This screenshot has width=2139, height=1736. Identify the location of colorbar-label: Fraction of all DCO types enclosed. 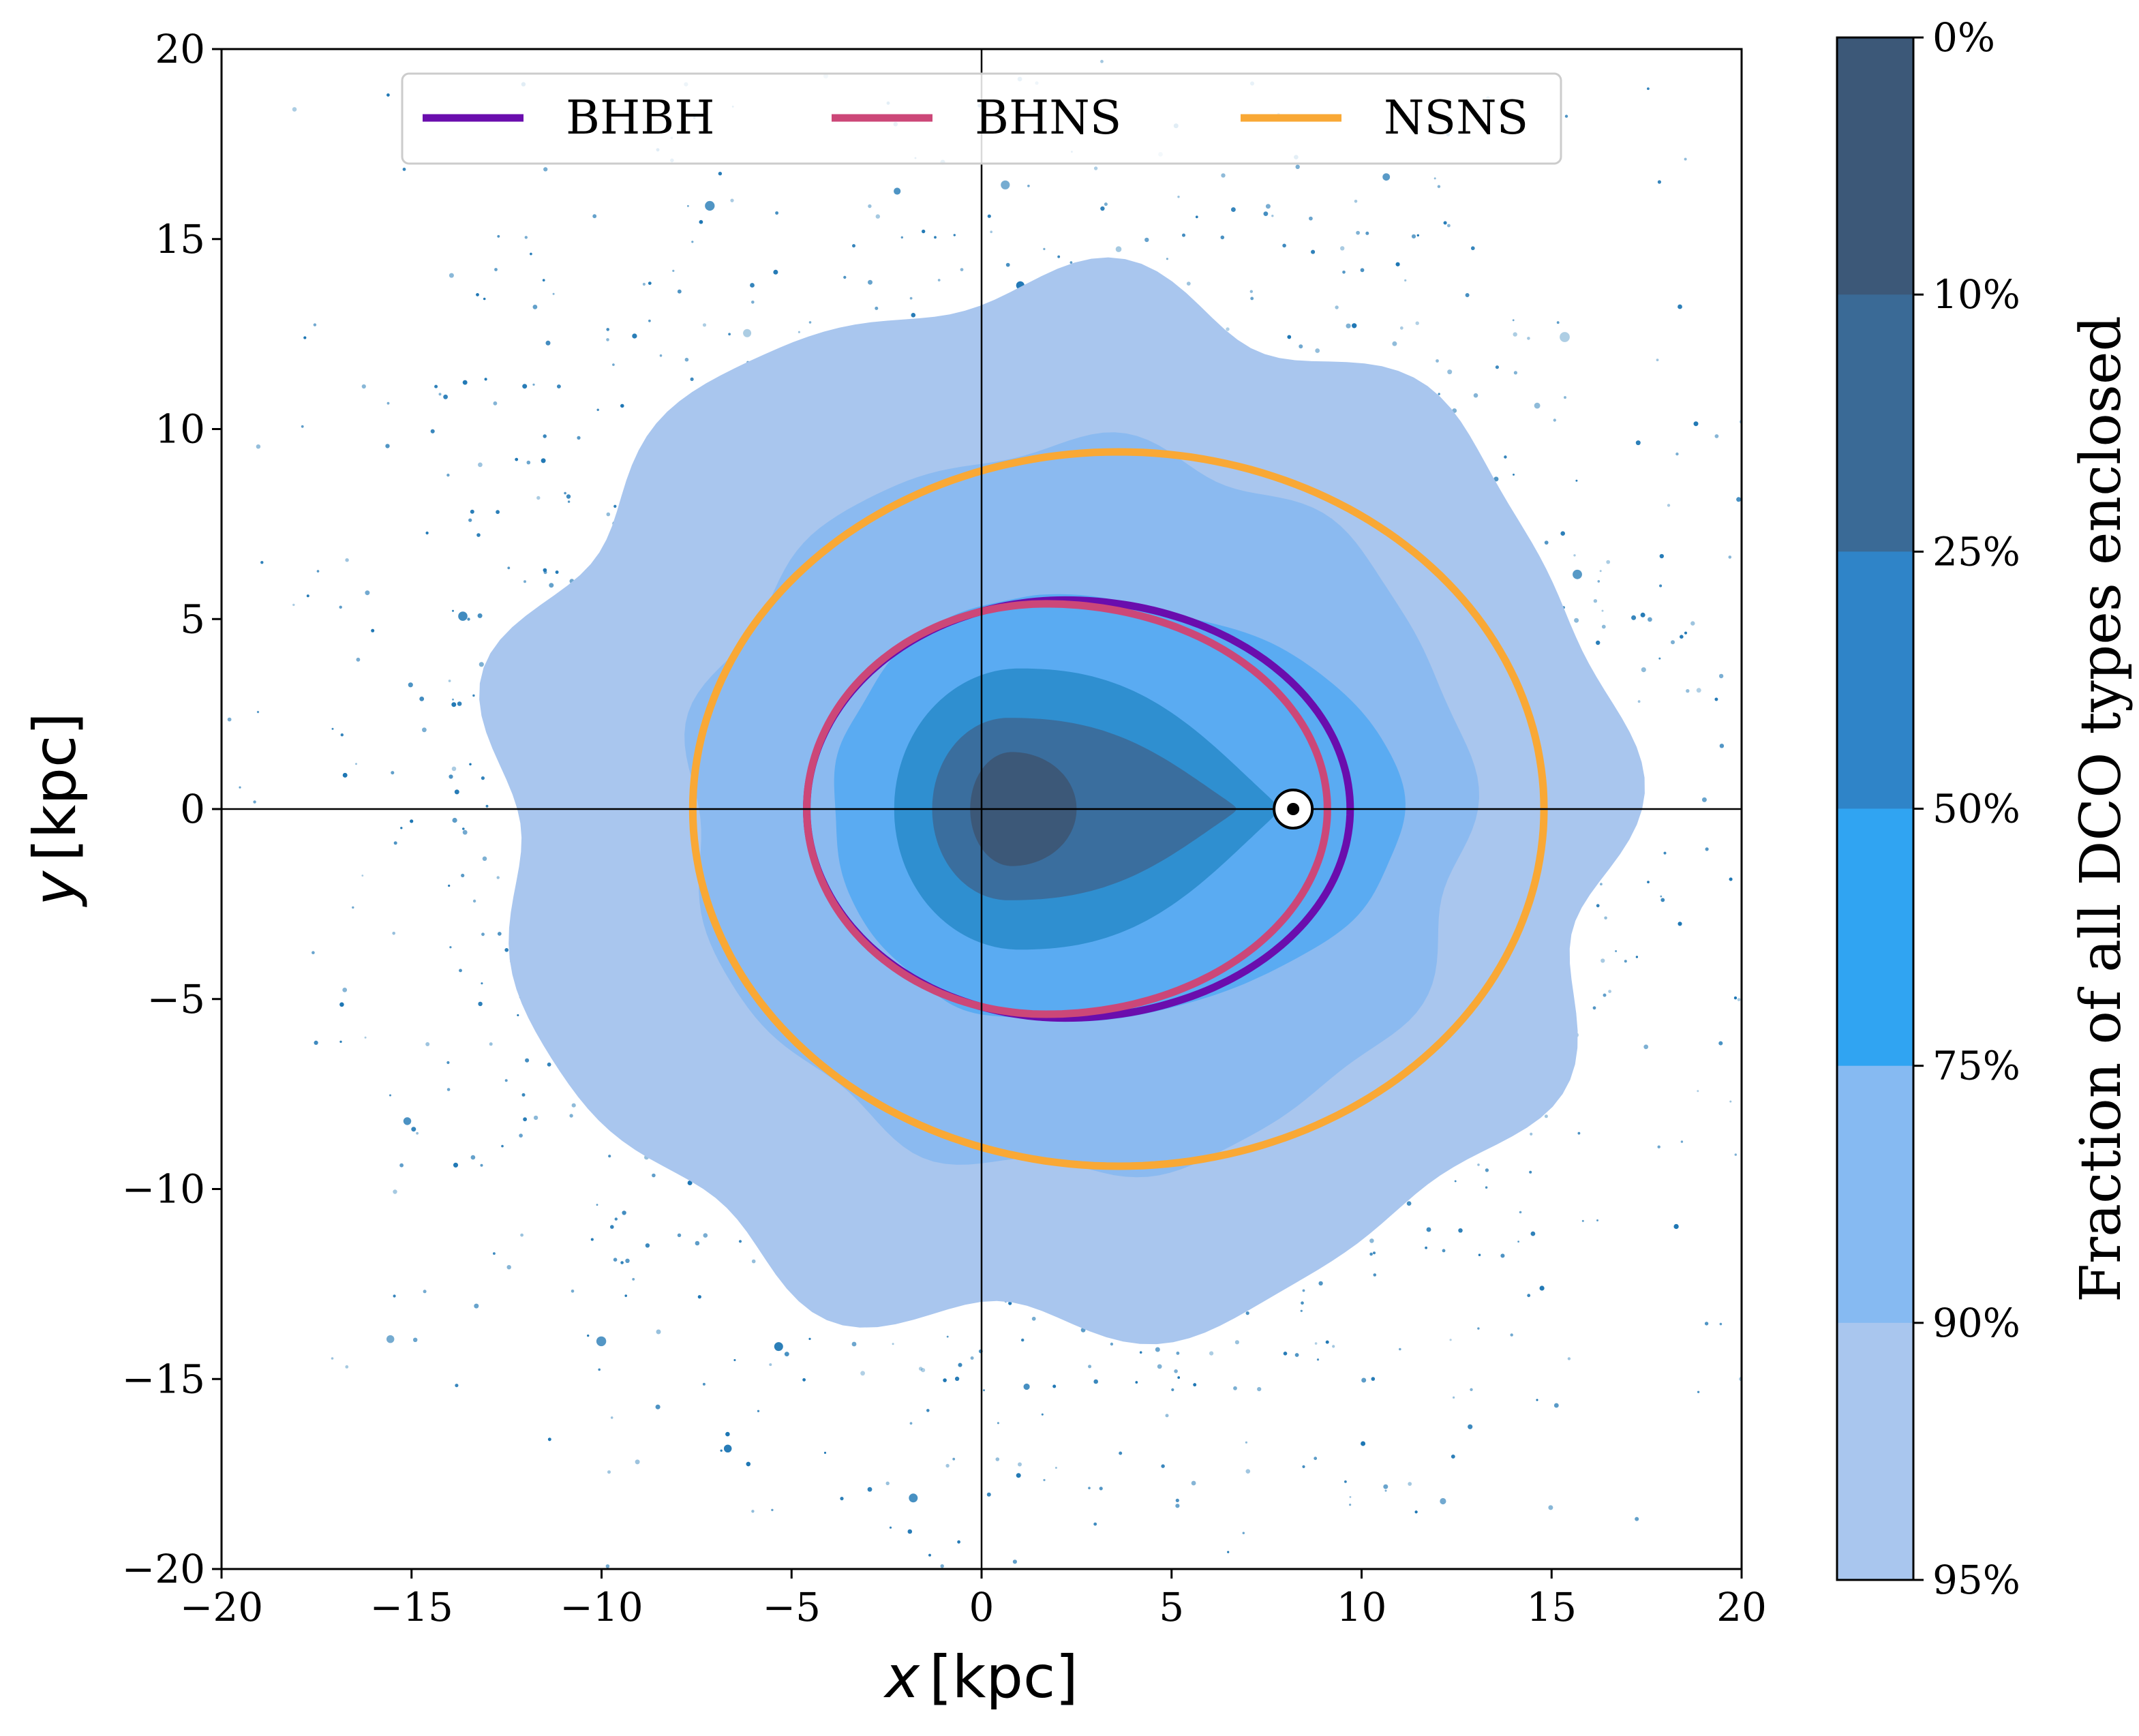
(2101, 810).